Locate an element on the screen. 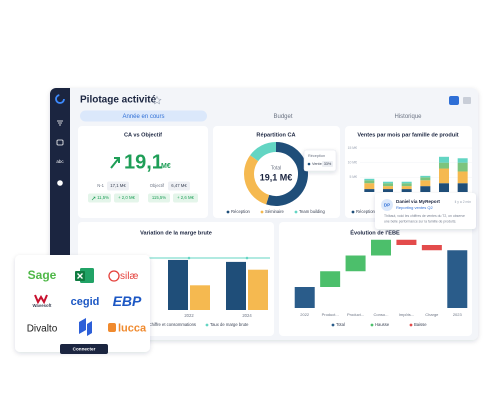 The image size is (500, 400). card-title: CA vs Objectif is located at coordinates (143, 135).